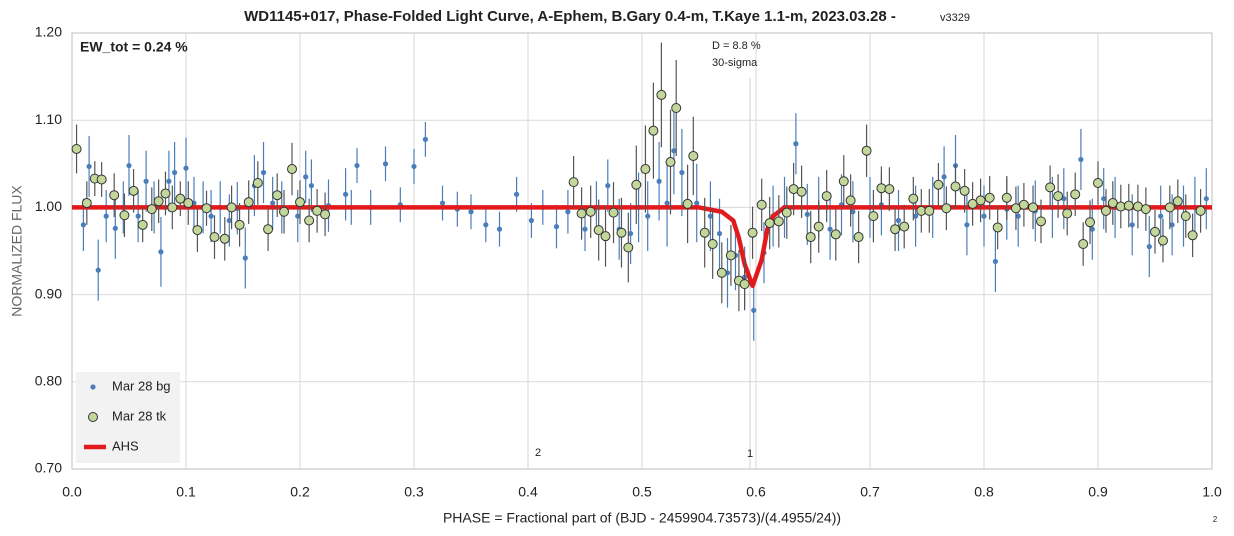 Image resolution: width=1234 pixels, height=536 pixels. What do you see at coordinates (48, 381) in the screenshot?
I see `y-tick-label: 0.80` at bounding box center [48, 381].